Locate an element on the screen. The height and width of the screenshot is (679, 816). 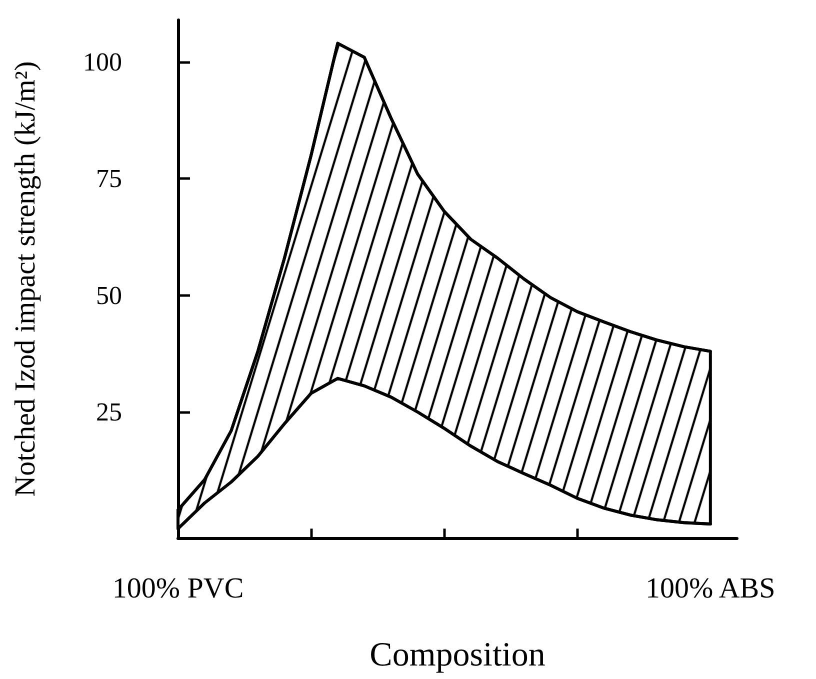
y-tick-label: 50 is located at coordinates (109, 295).